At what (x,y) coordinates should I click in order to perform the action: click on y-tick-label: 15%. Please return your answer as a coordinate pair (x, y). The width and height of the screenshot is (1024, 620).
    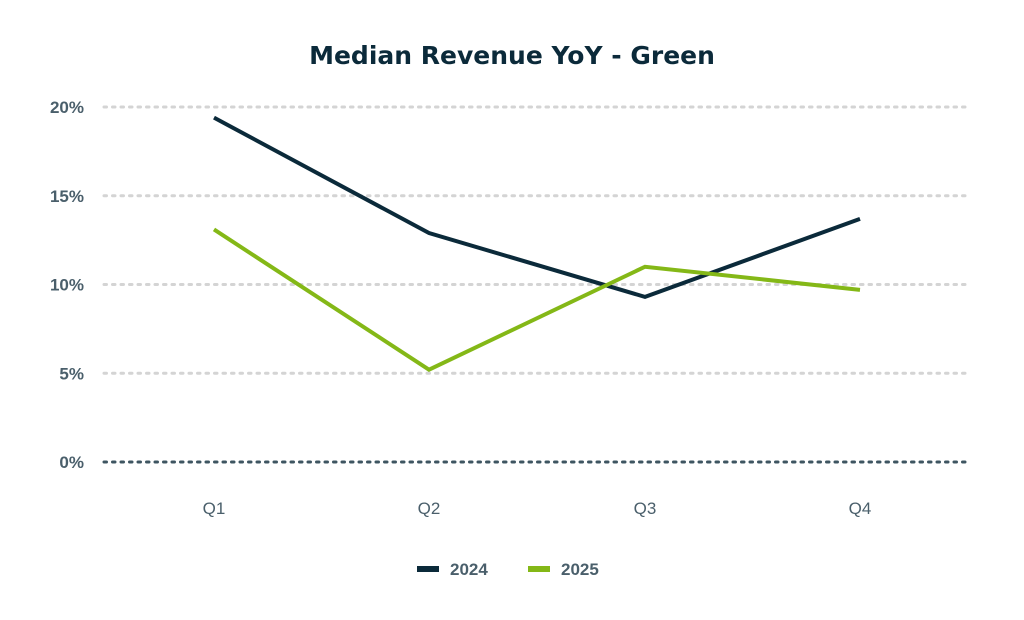
    Looking at the image, I should click on (67, 196).